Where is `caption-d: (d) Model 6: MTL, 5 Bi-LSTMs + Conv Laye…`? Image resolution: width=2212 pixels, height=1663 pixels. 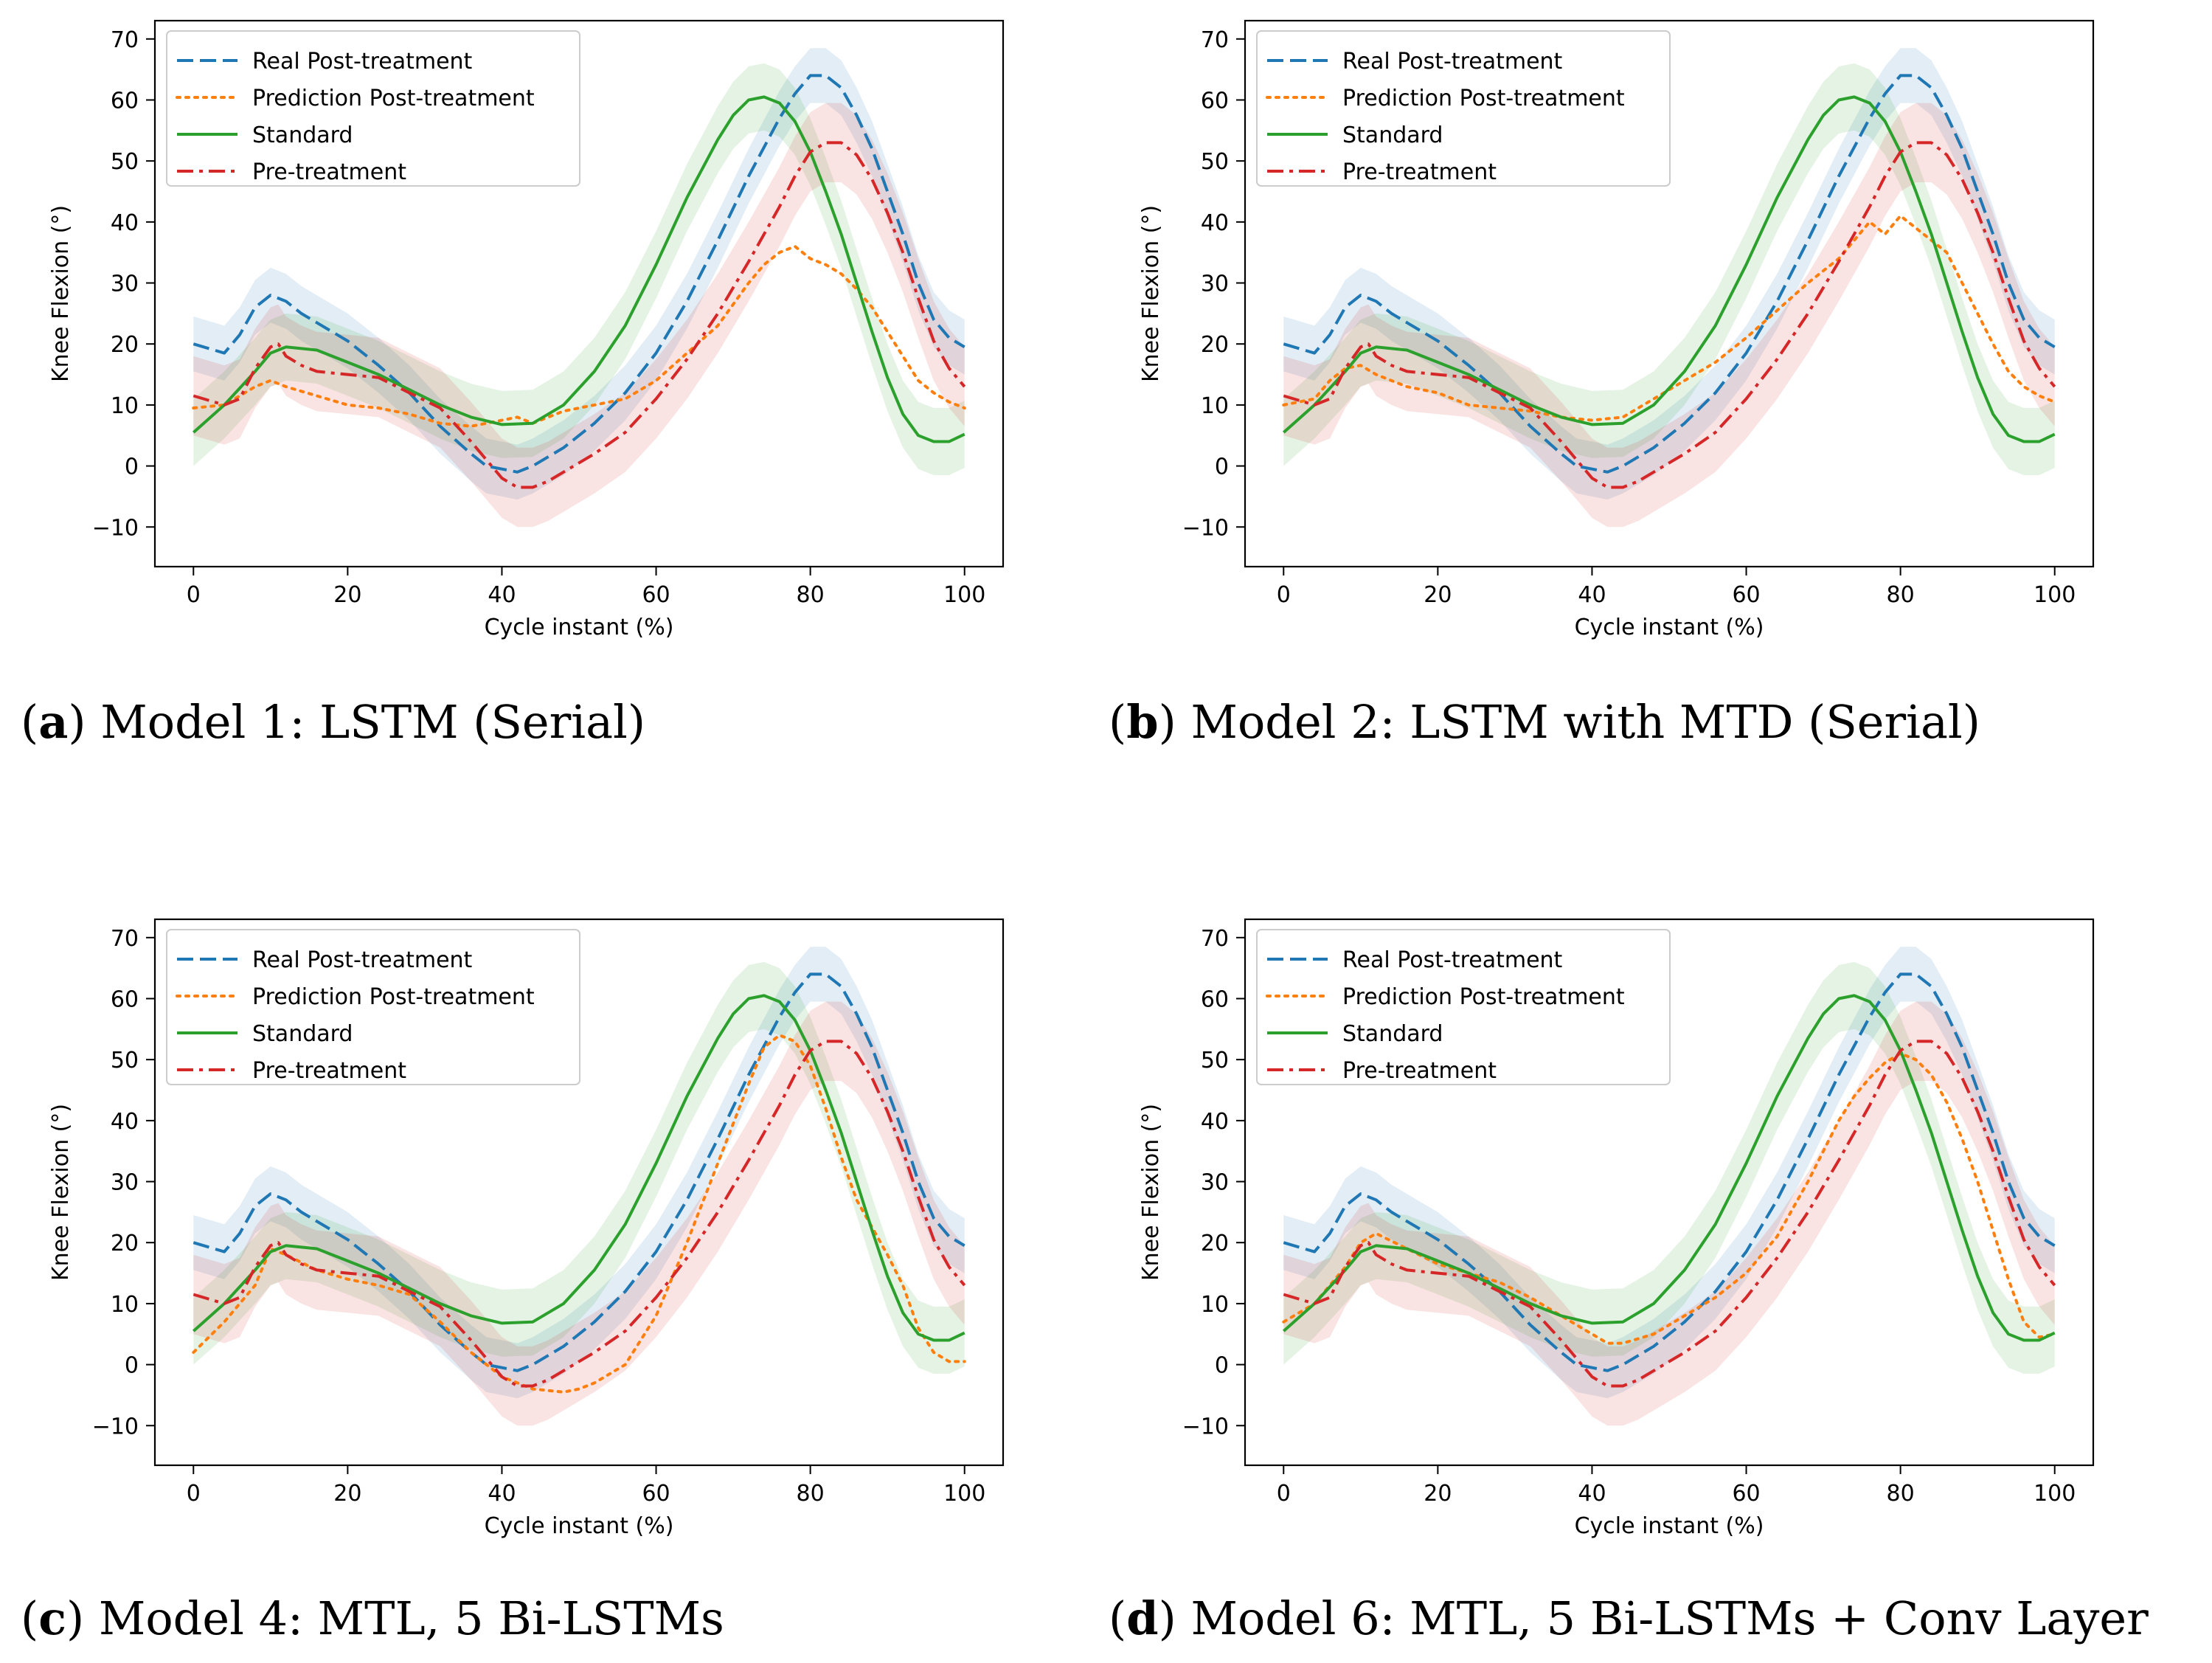
caption-d: (d) Model 6: MTL, 5 Bi-LSTMs + Conv Laye… is located at coordinates (1629, 1618).